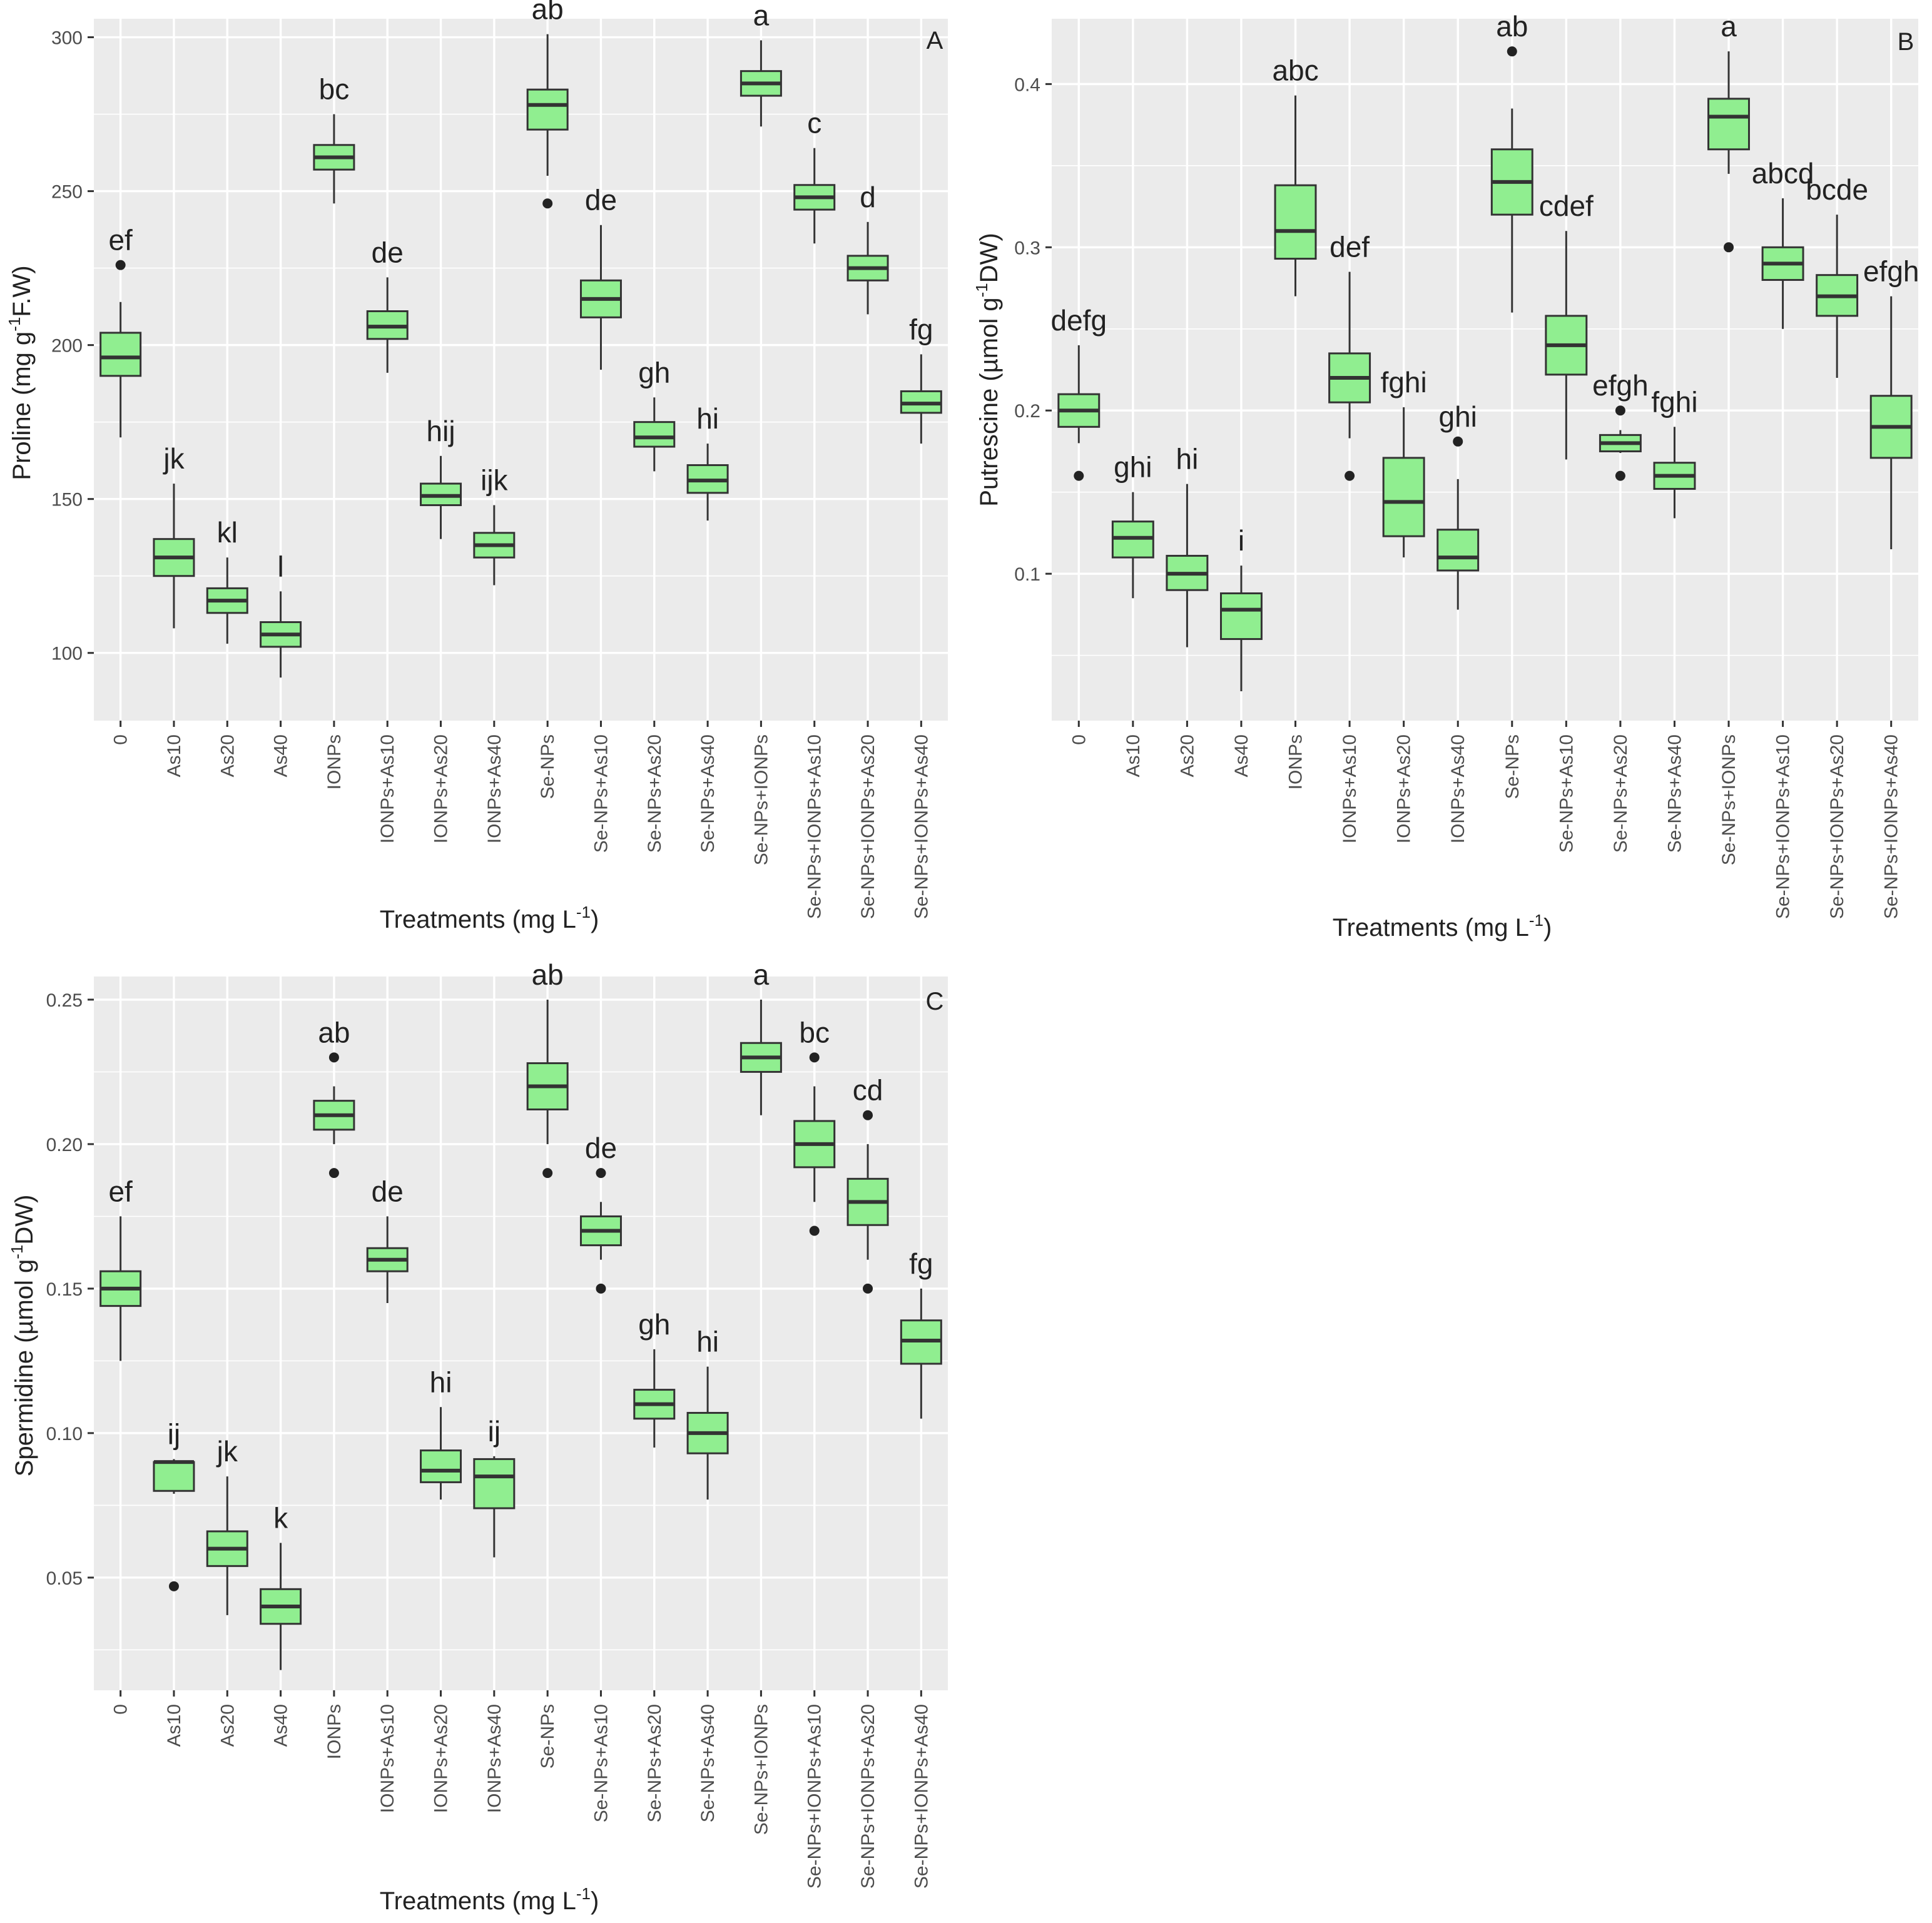  What do you see at coordinates (64, 1434) in the screenshot?
I see `y-tick-label: 0.10` at bounding box center [64, 1434].